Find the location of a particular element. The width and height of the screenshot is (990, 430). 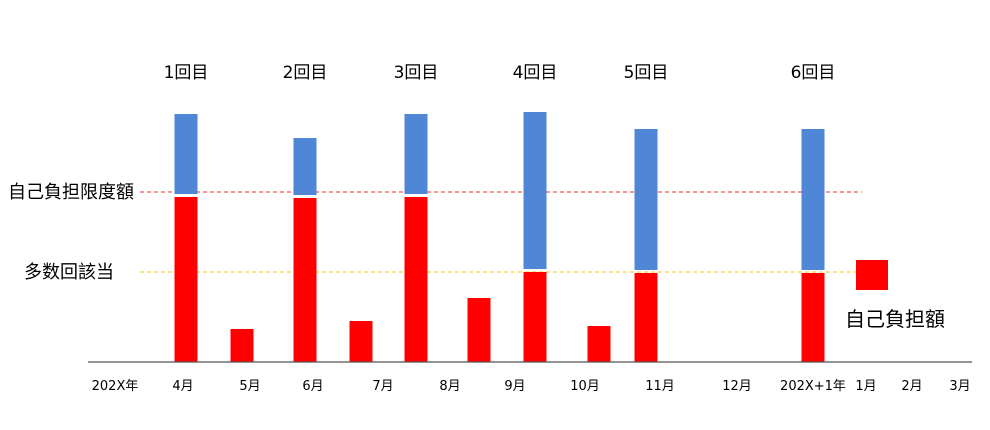

reference-line-label: 自己負担限度額 is located at coordinates (71, 192).